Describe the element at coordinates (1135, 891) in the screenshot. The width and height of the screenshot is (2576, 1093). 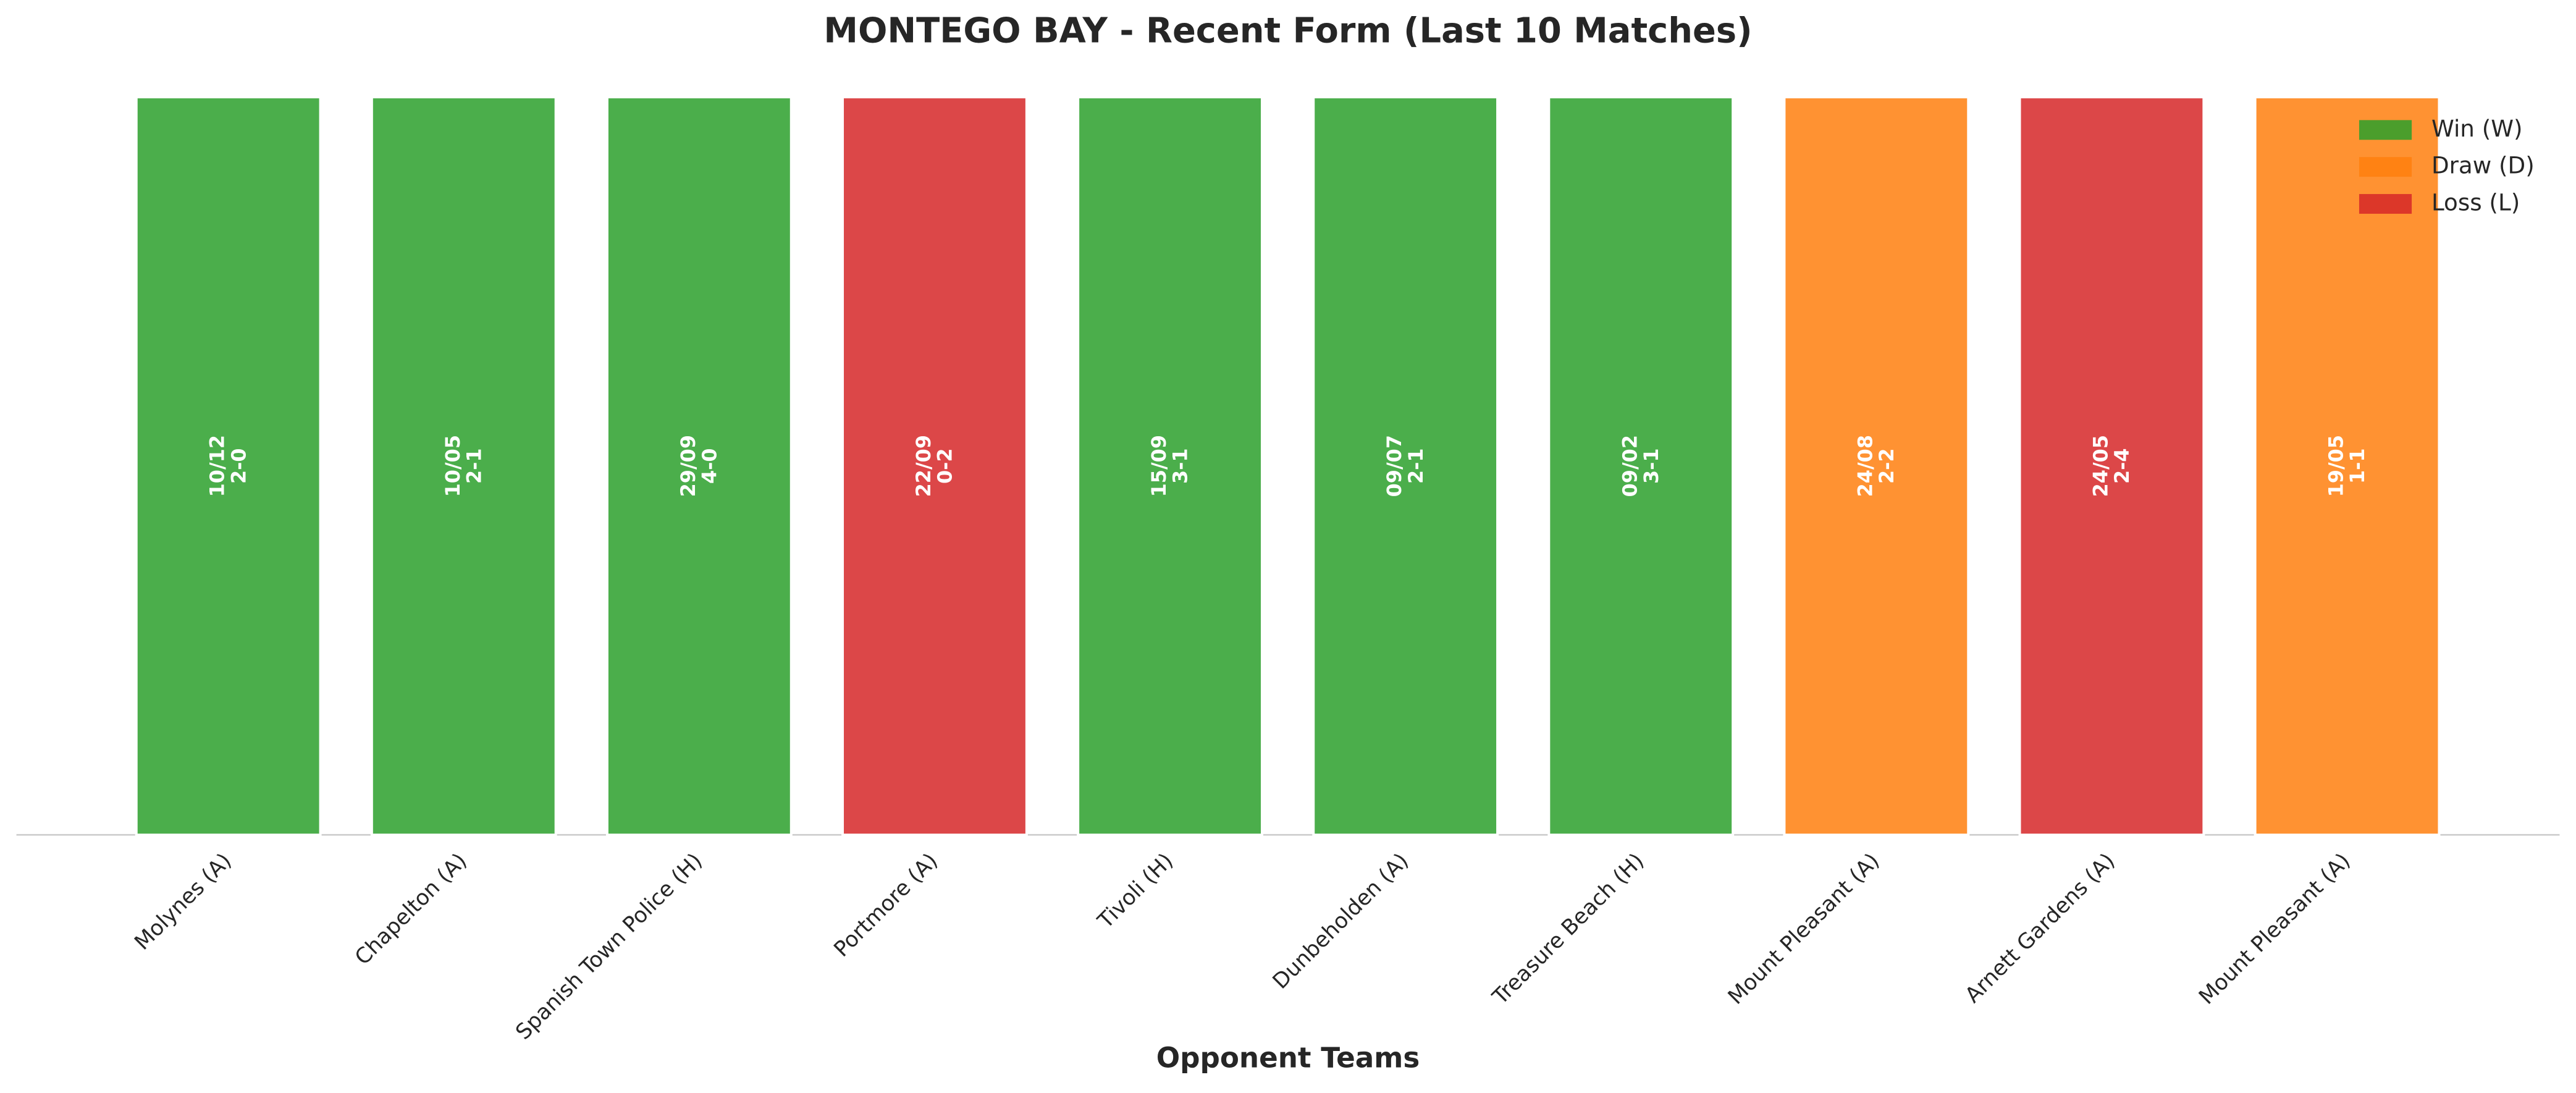
I see `x-tick-label: Tivoli (H)` at that location.